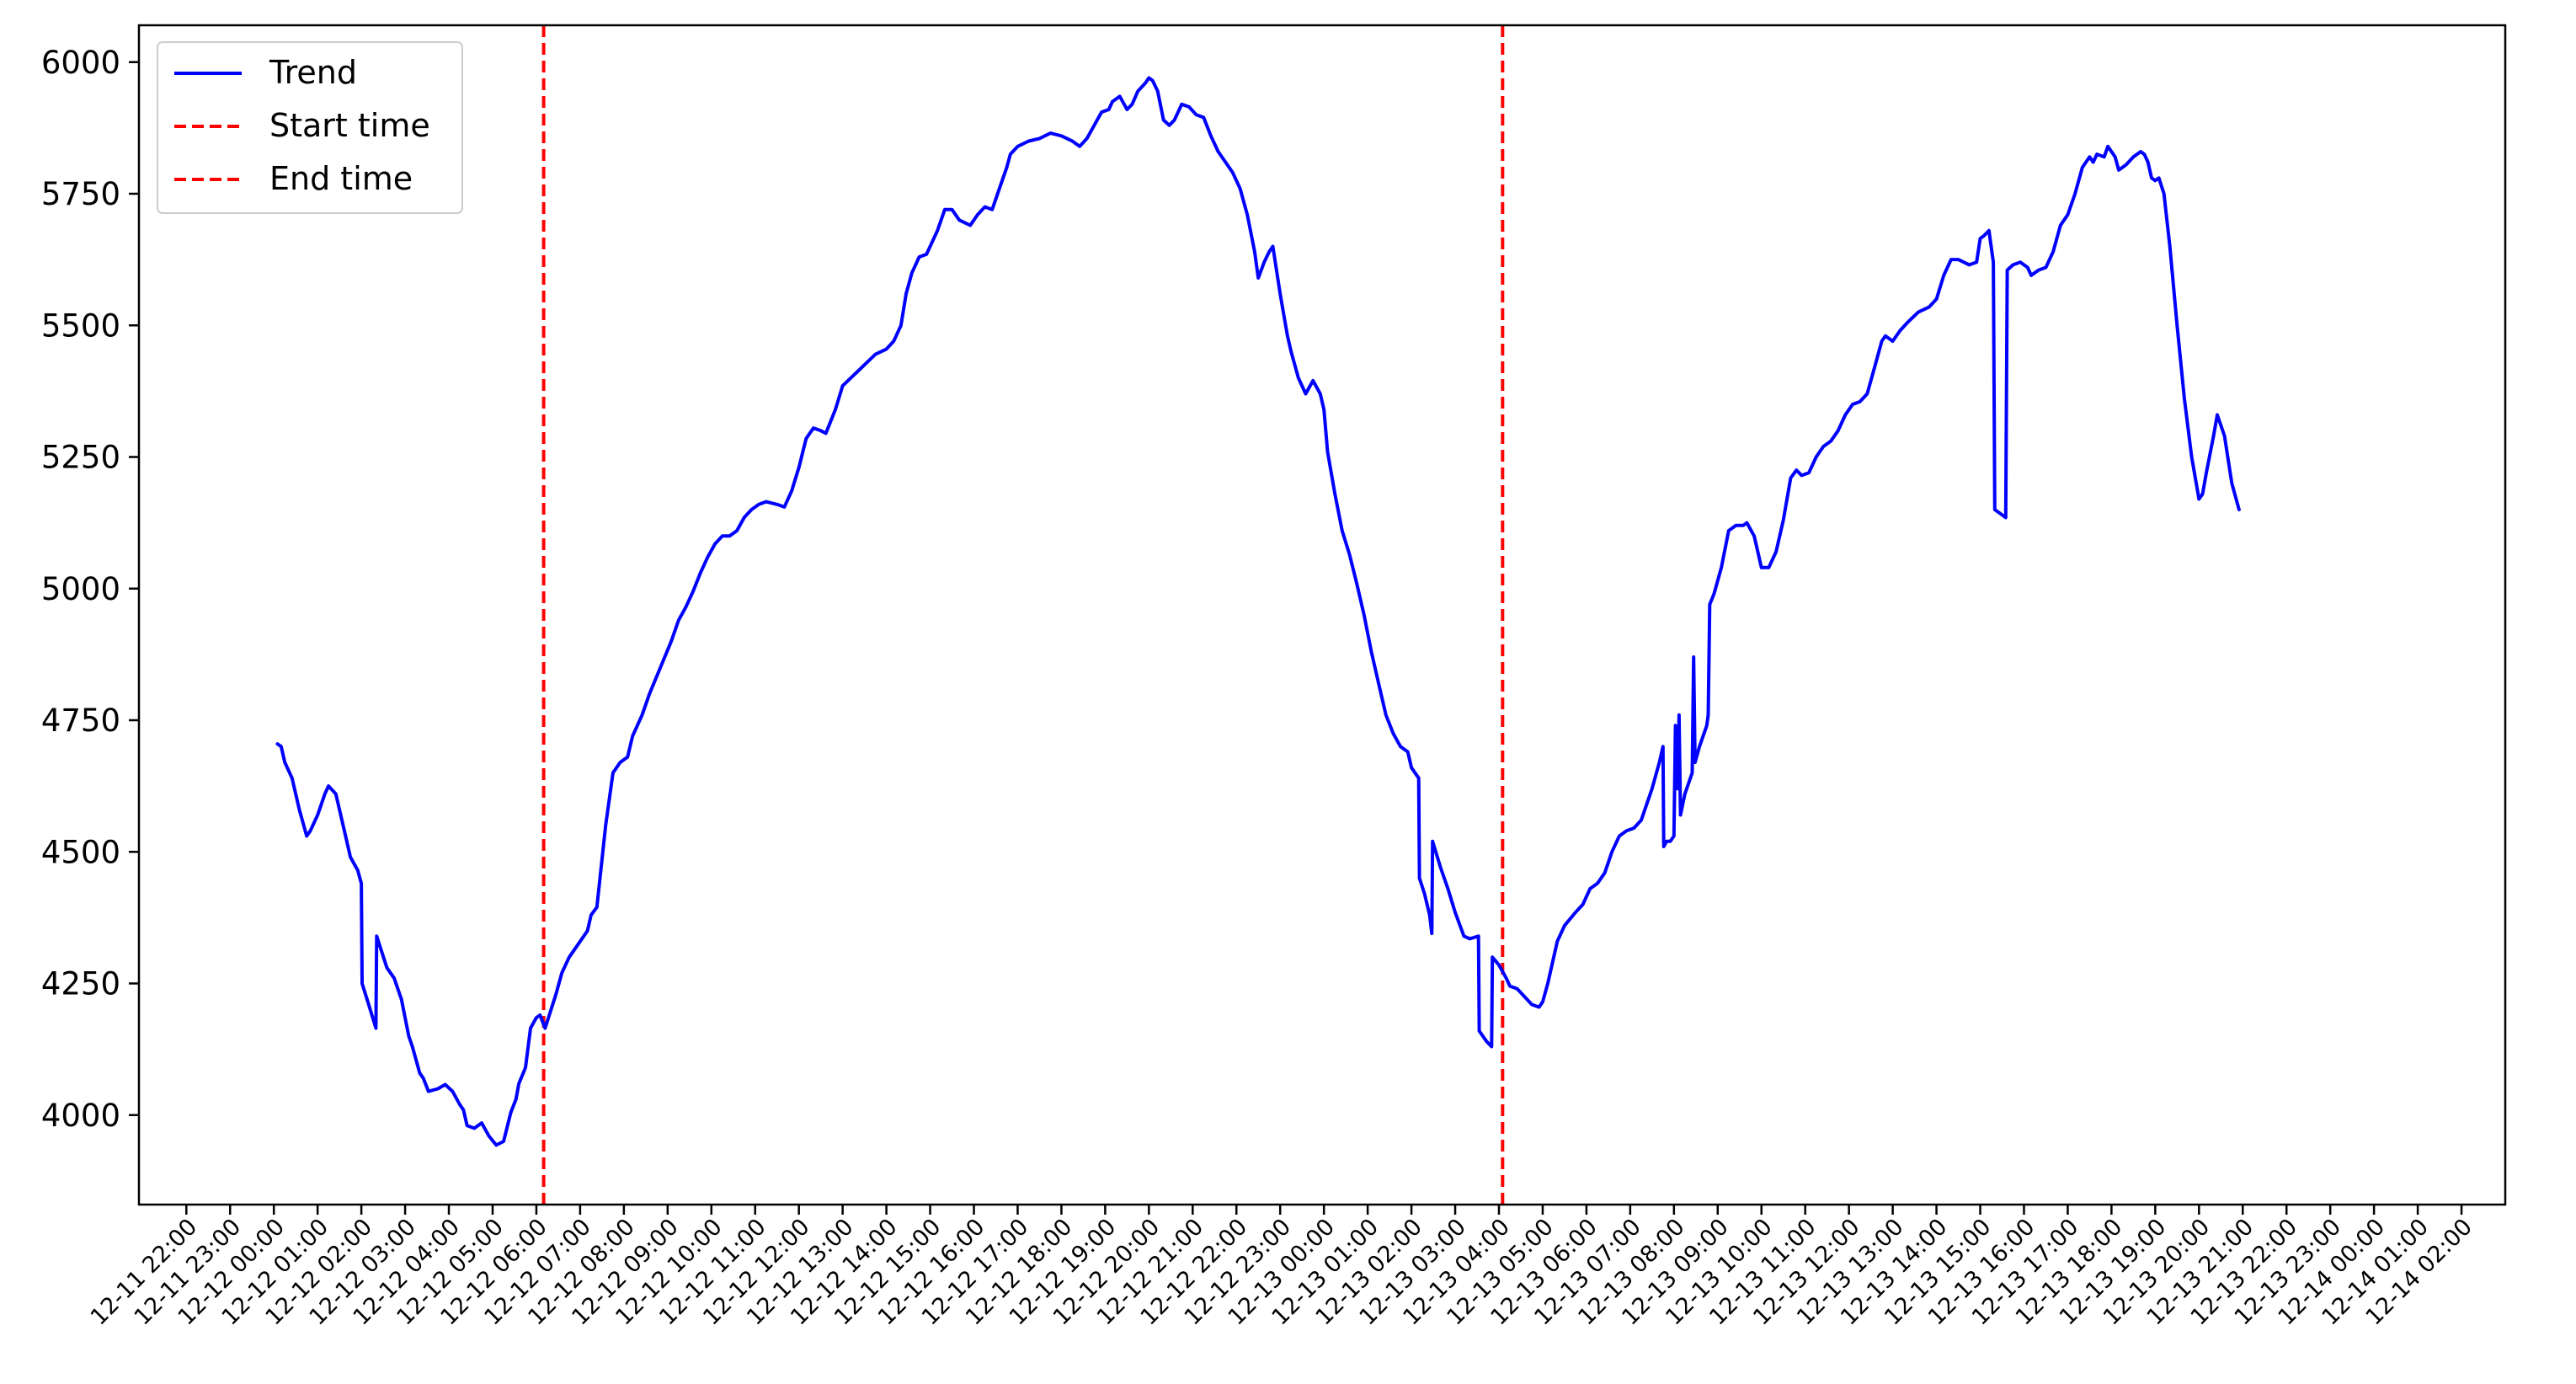 Image resolution: width=2576 pixels, height=1384 pixels. Describe the element at coordinates (80, 984) in the screenshot. I see `y-tick-label: 4250` at that location.